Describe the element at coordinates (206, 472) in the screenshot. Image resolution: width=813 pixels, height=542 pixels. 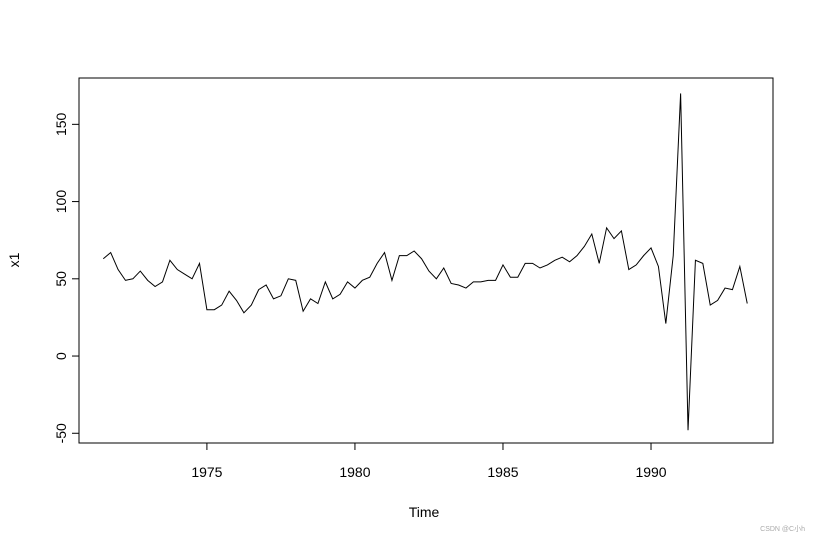
I see `x-tick-label: 1975` at that location.